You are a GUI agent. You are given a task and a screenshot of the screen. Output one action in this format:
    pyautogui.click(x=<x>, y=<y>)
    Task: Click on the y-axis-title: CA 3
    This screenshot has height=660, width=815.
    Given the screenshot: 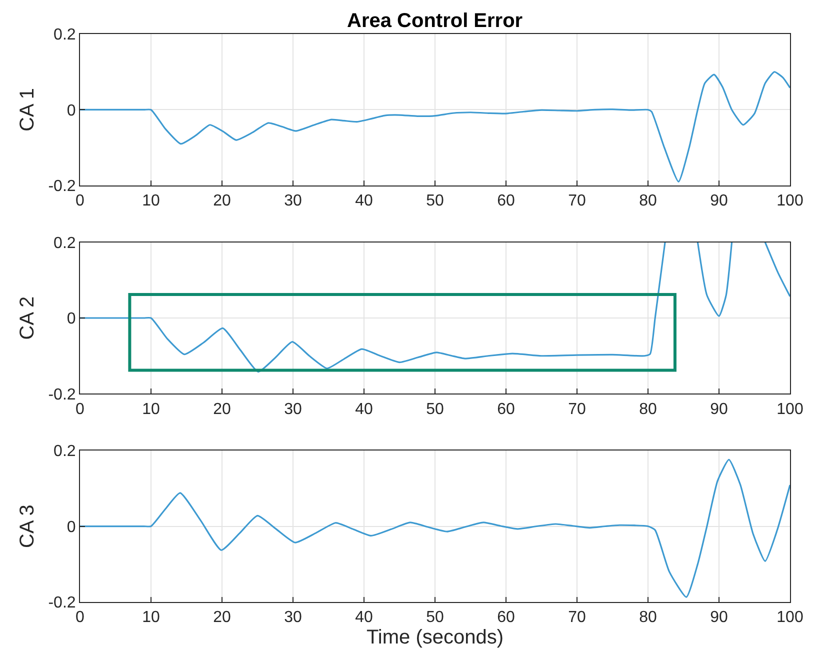 What is the action you would take?
    pyautogui.click(x=27, y=526)
    